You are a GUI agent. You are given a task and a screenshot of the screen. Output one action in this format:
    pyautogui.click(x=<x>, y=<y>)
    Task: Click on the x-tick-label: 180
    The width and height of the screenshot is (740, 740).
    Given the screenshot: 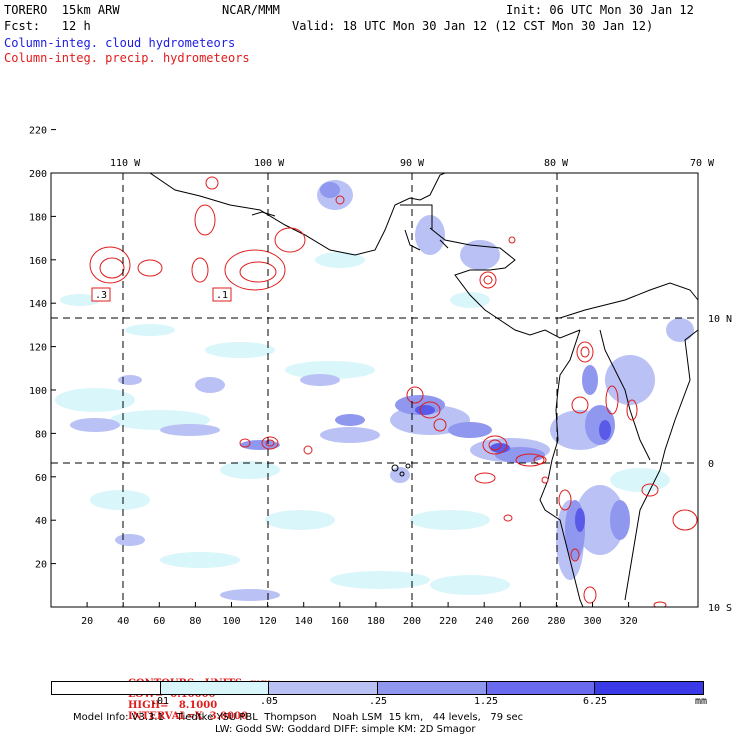 What is the action you would take?
    pyautogui.click(x=376, y=621)
    